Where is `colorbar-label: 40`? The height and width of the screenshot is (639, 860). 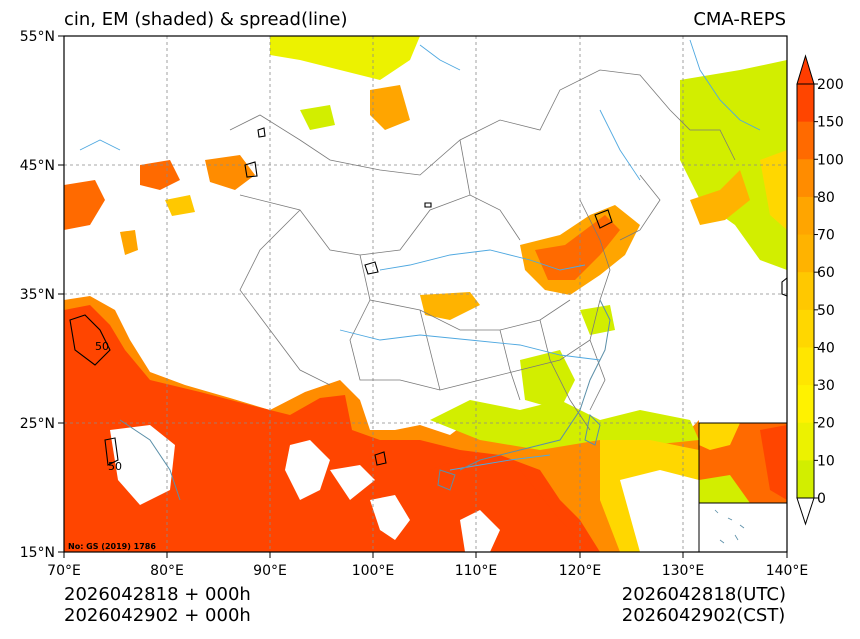 colorbar-label: 40 is located at coordinates (826, 348).